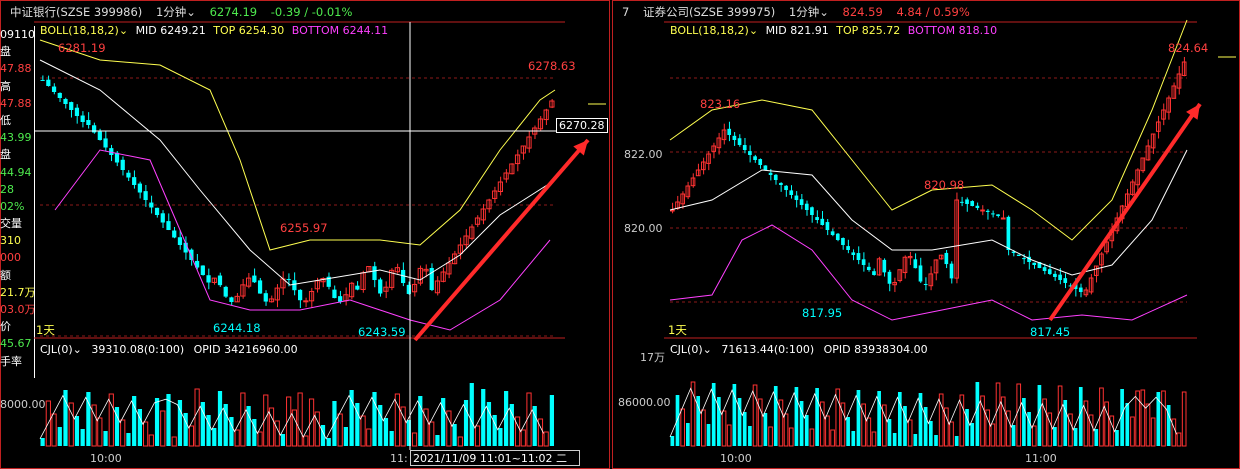  I want to click on left-period-select: 1分钟, so click(171, 12).